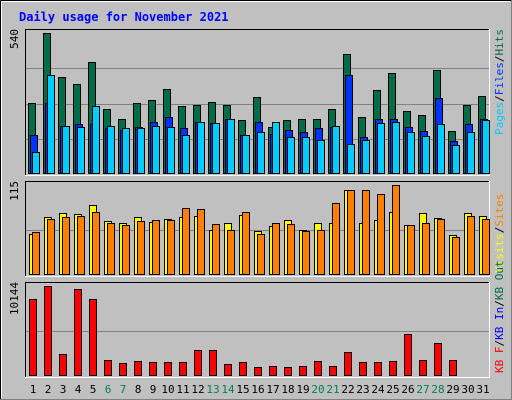  I want to click on legend-entry: KB In, so click(499, 323).